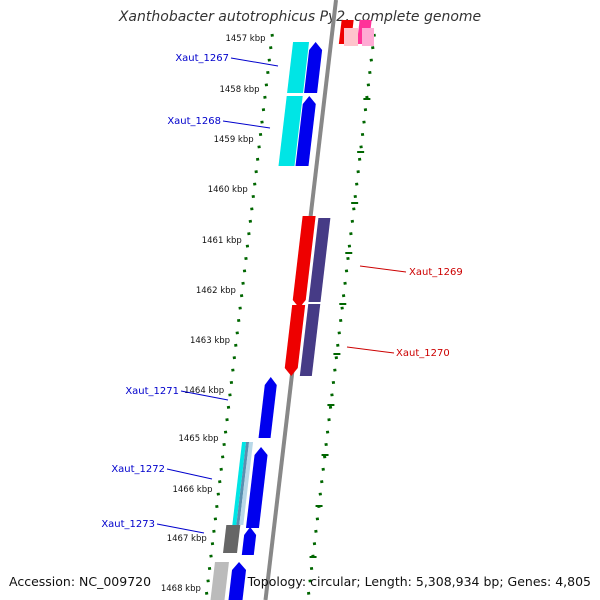  I want to click on gene-label: Xaut_1268, so click(194, 121).